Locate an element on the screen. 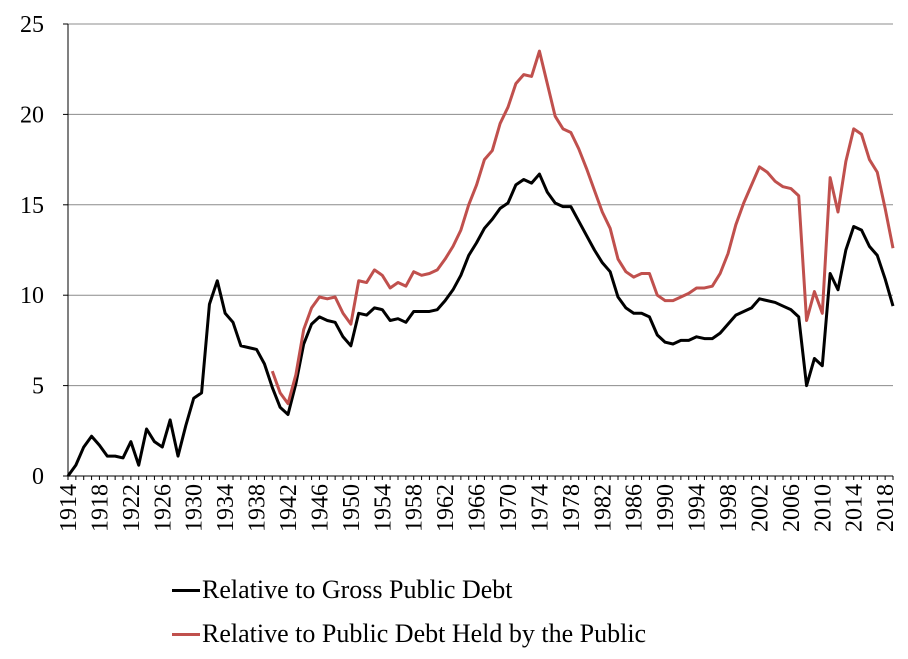 This screenshot has height=659, width=908. x-tick-label-1934: 1934 is located at coordinates (226, 508).